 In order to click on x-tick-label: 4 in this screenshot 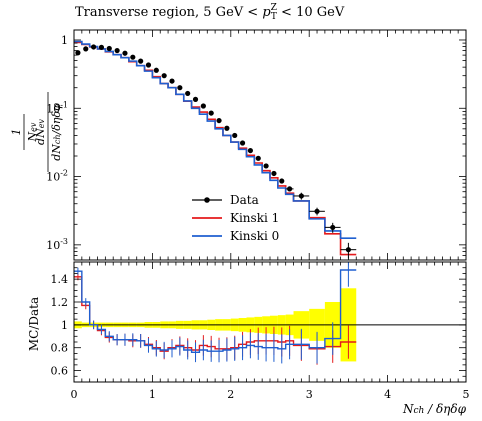, I will do `click(387, 394)`.